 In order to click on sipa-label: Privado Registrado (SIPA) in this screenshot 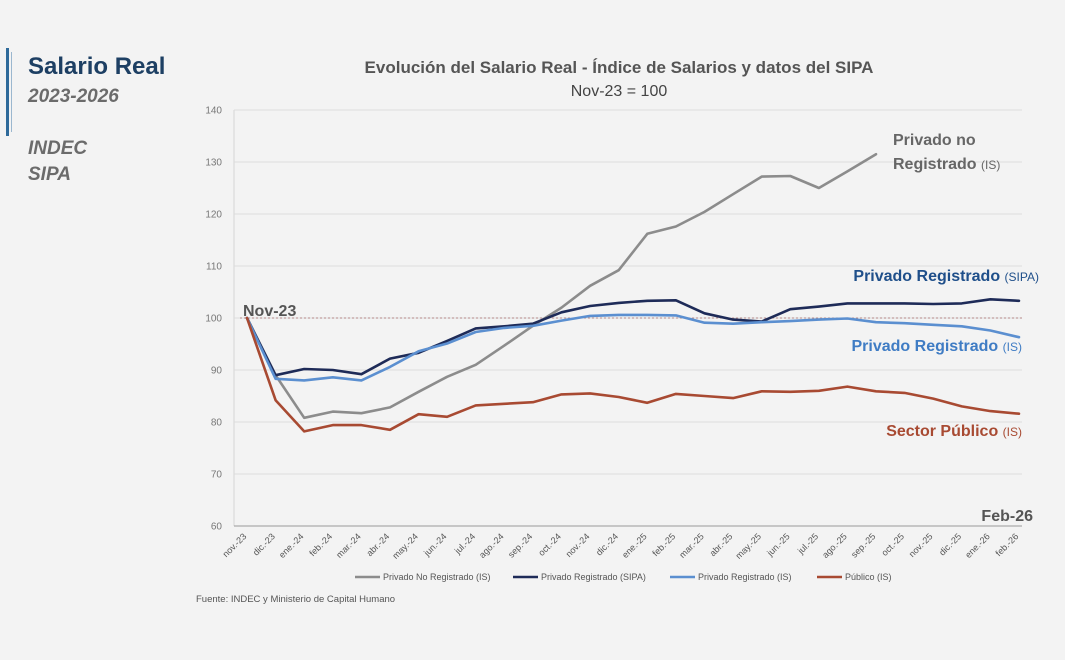, I will do `click(946, 276)`.